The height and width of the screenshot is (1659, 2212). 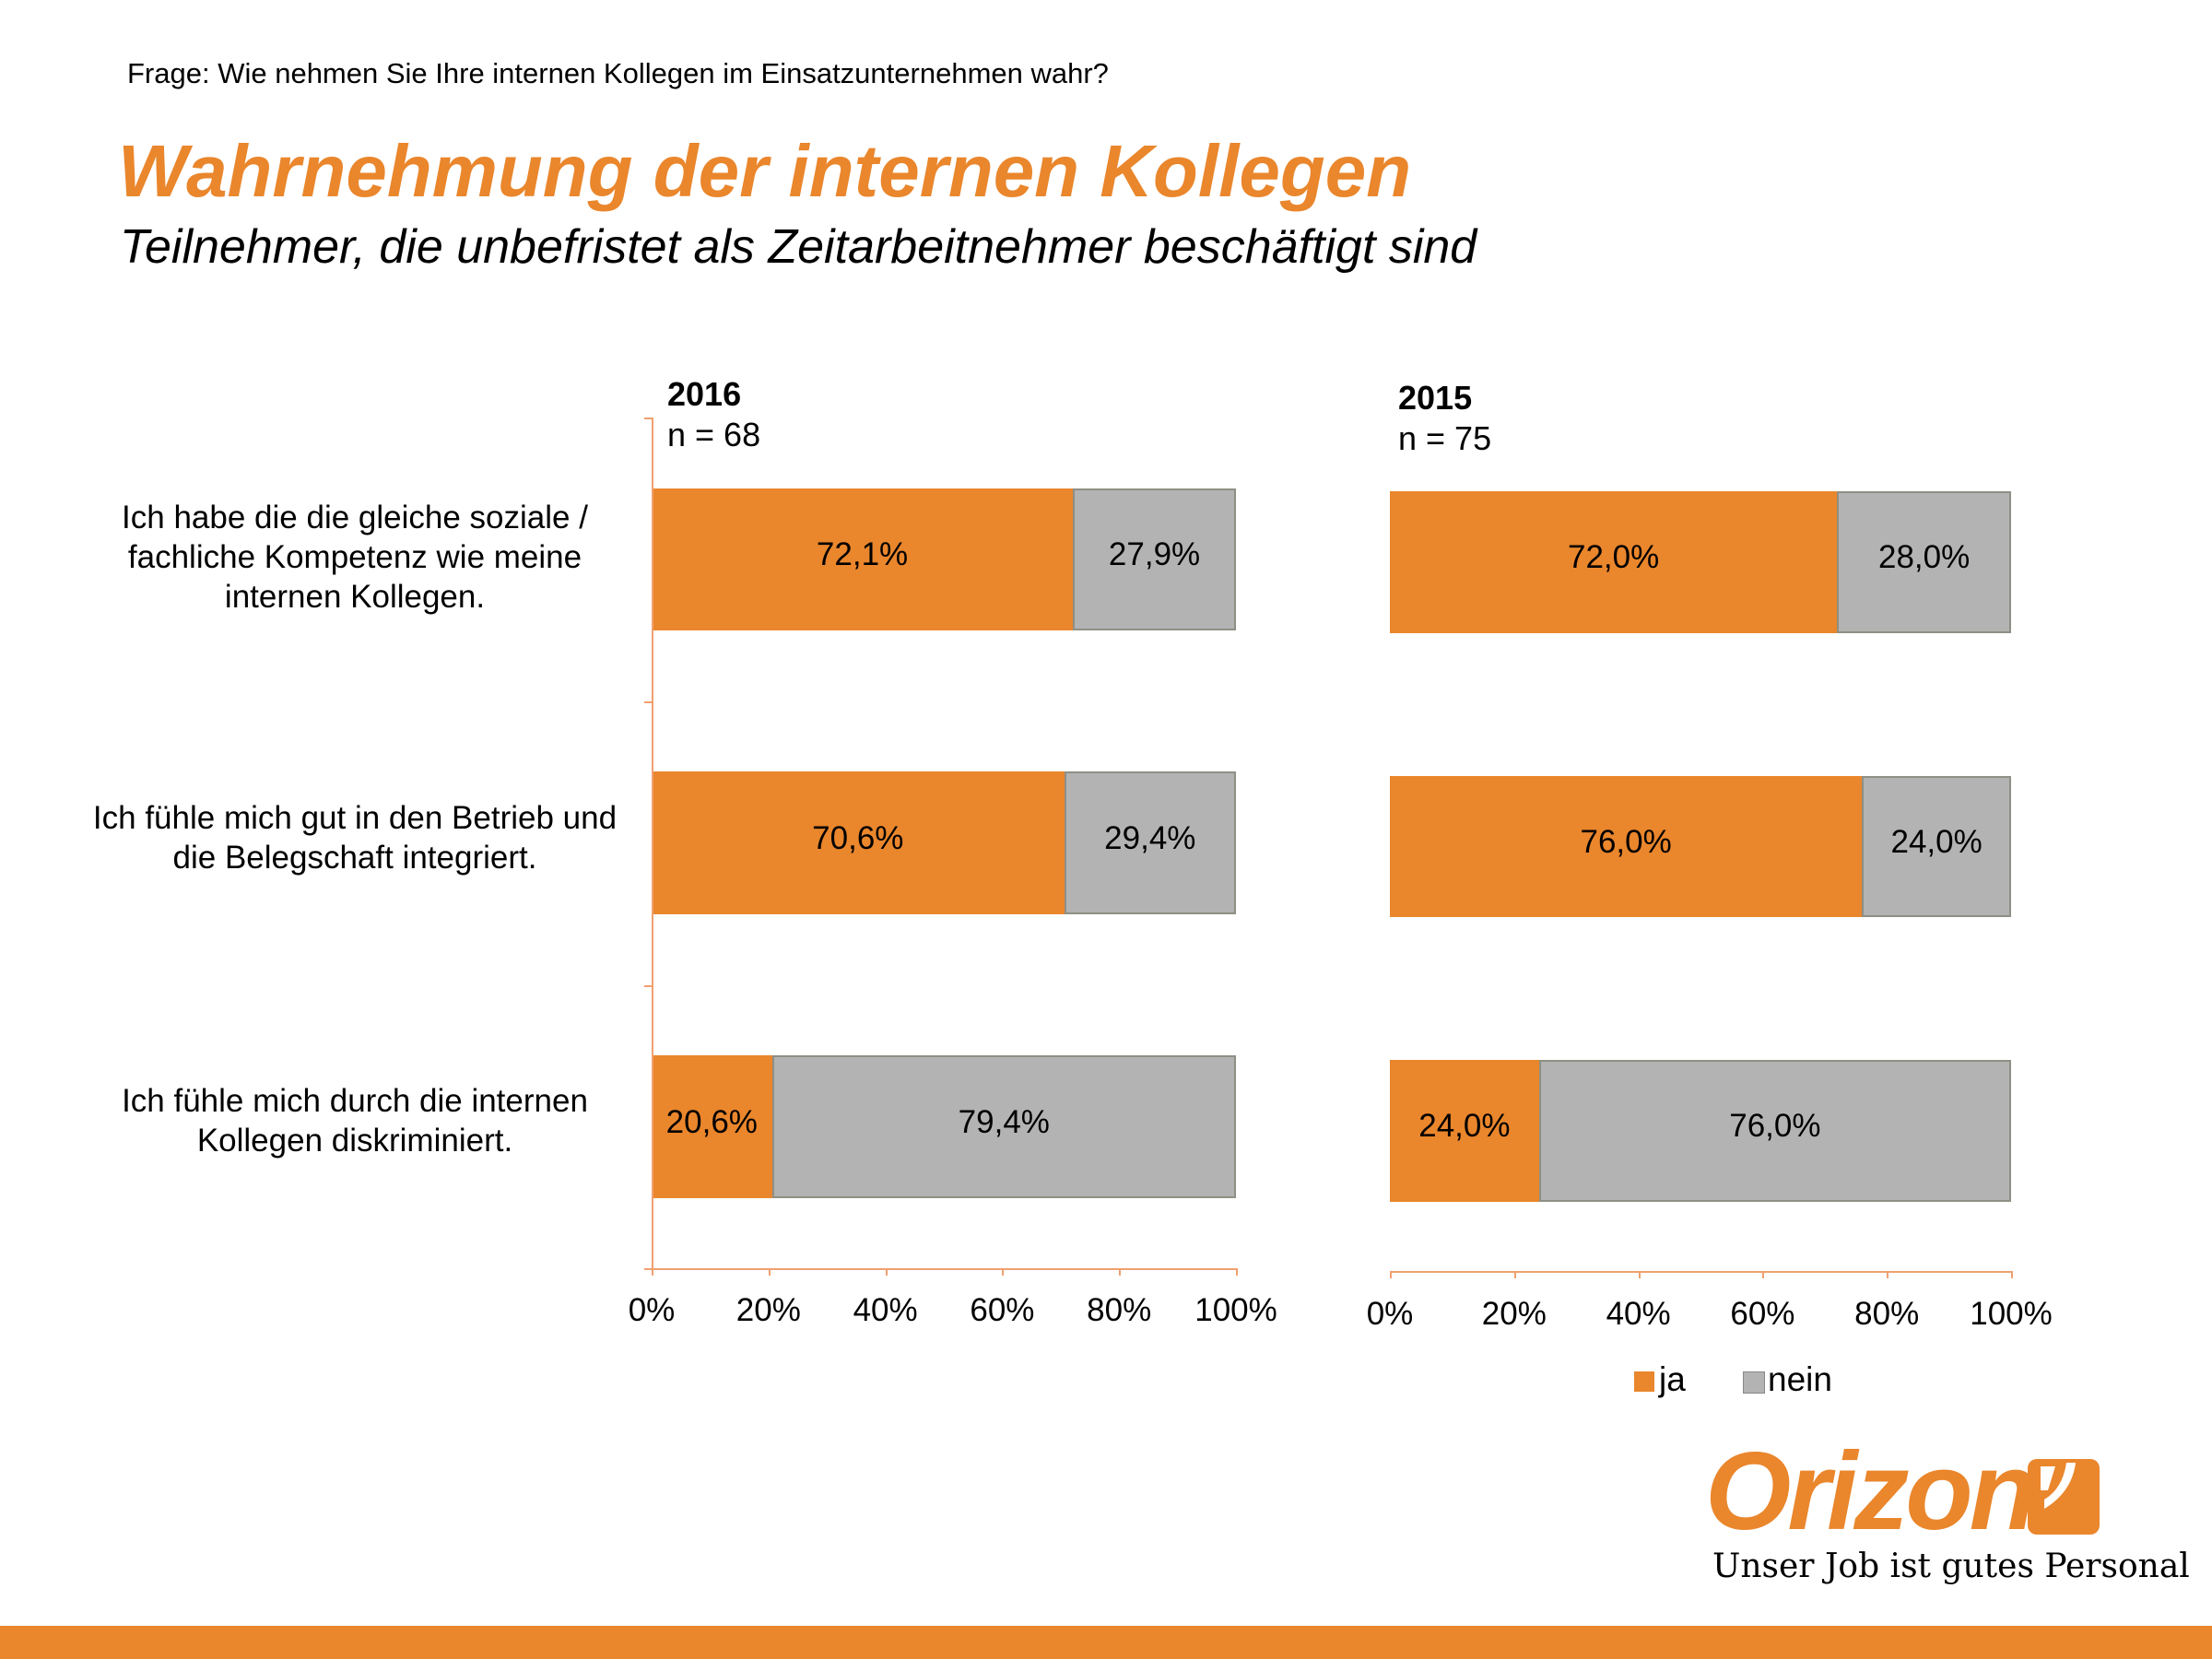 I want to click on legend-ja-label: ja, so click(x=1672, y=1379).